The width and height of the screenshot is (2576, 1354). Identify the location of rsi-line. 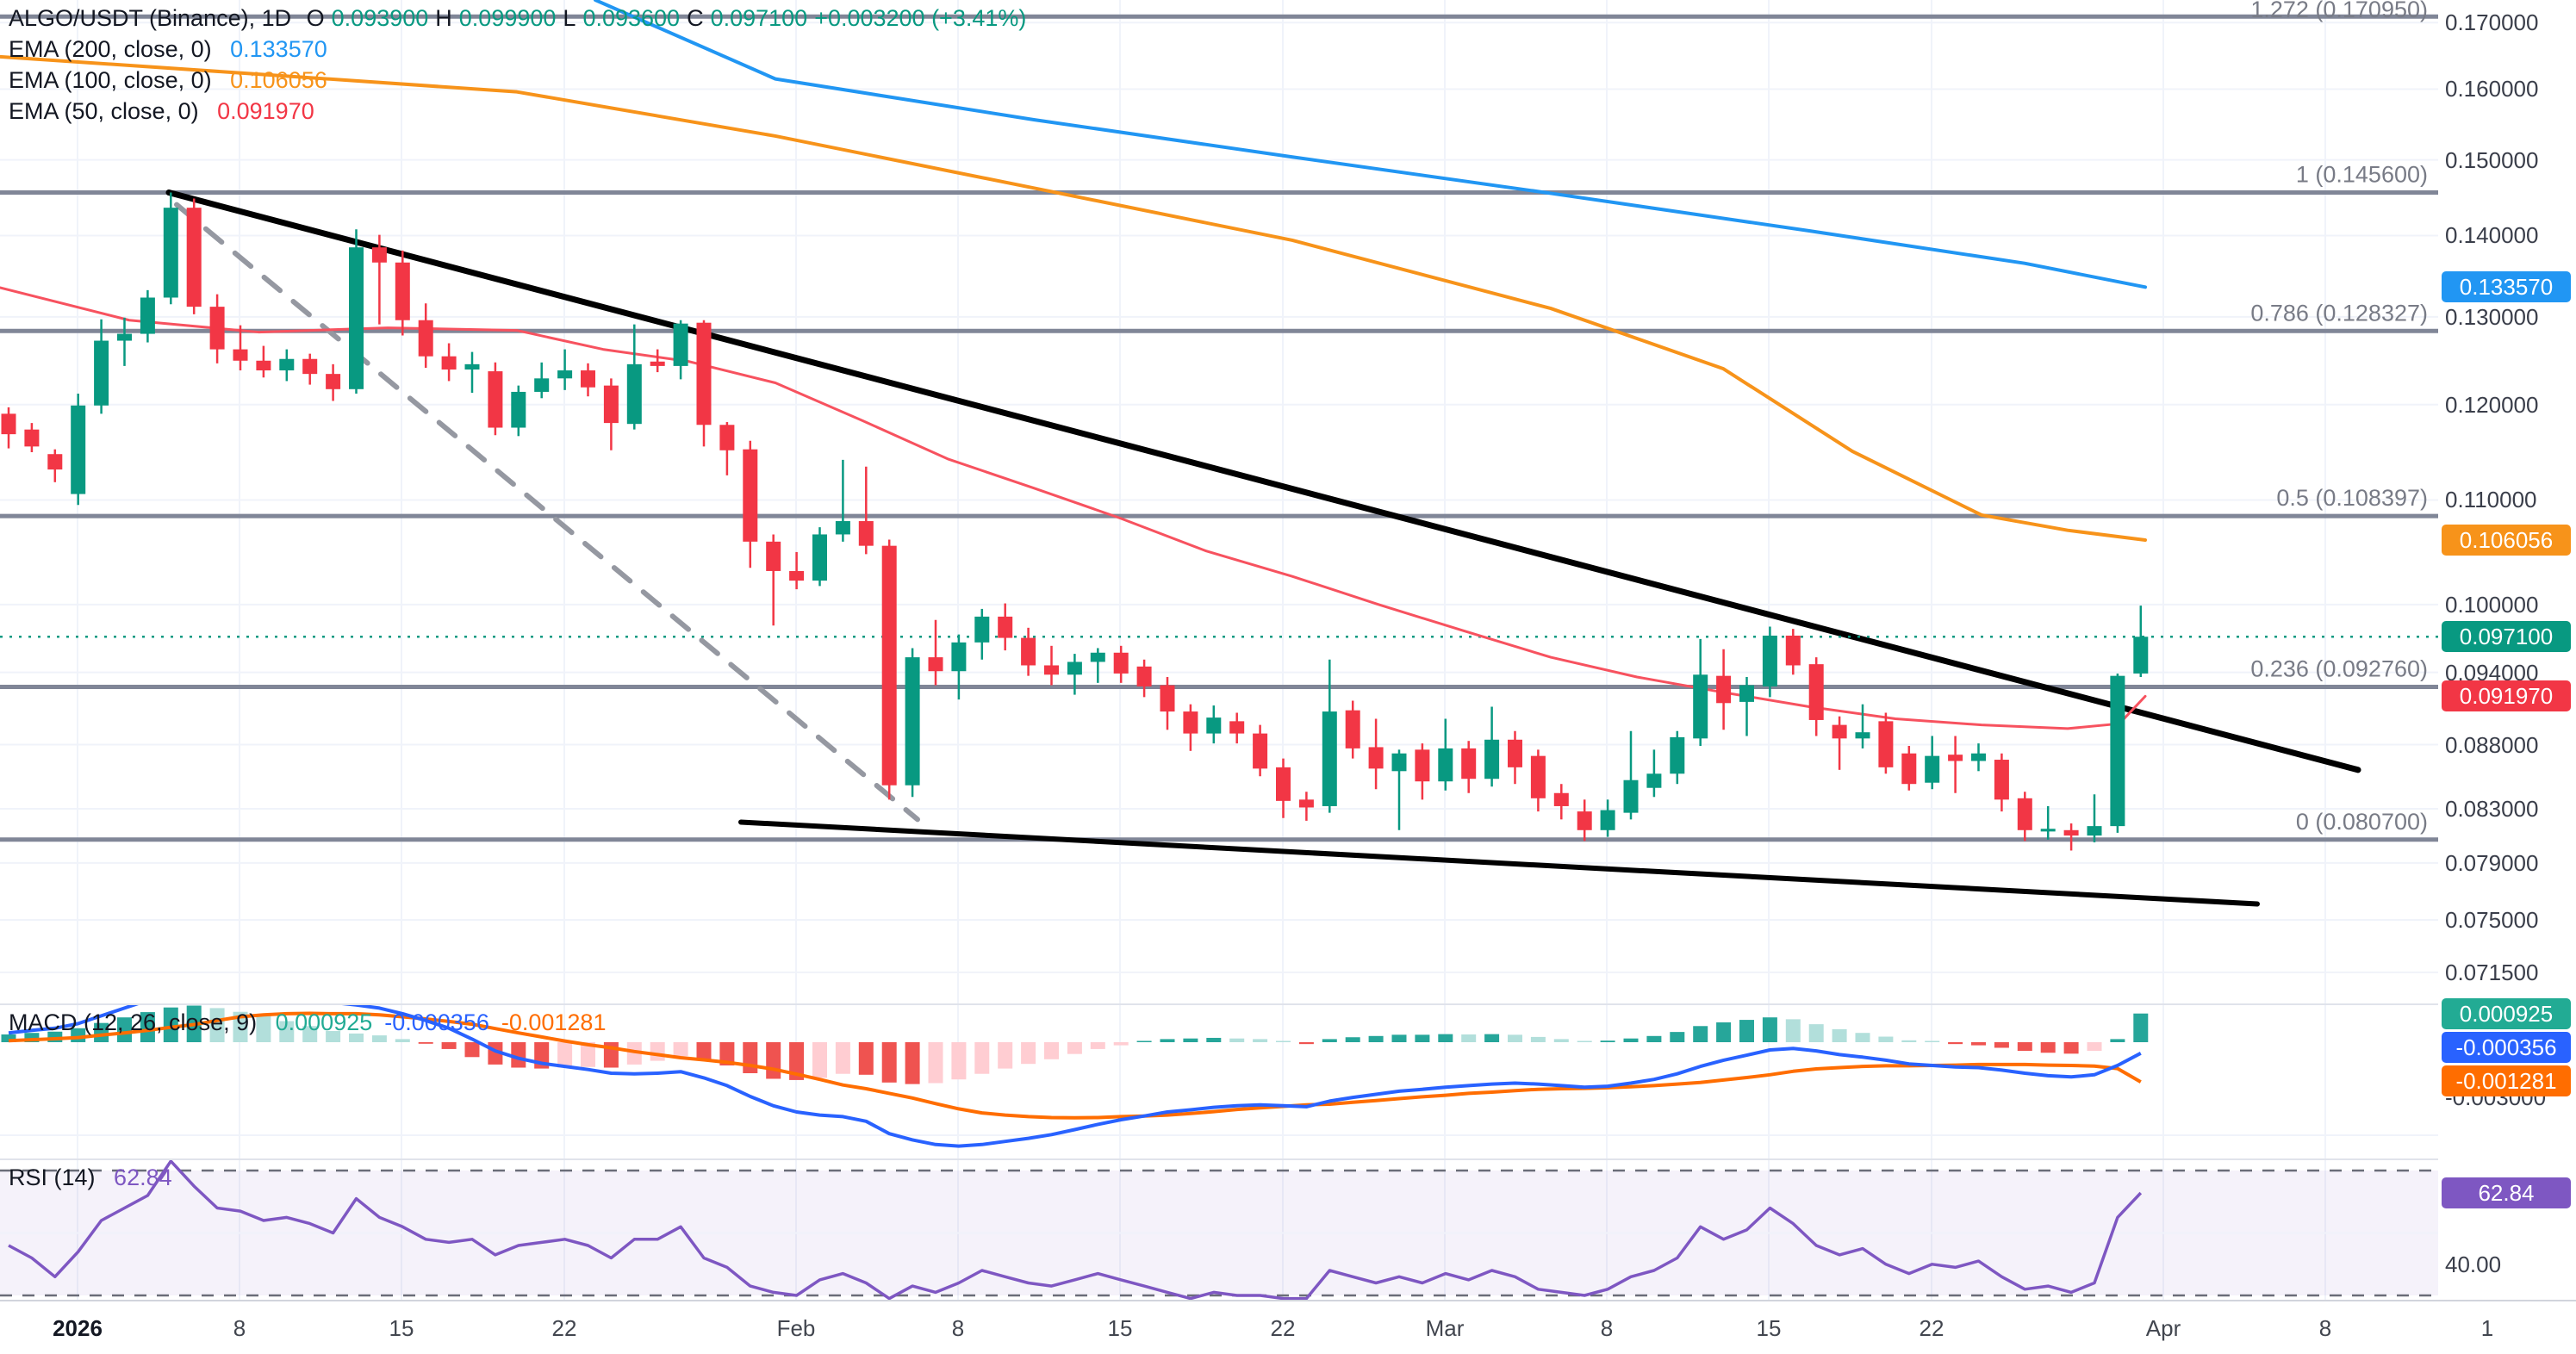
(1076, 1230).